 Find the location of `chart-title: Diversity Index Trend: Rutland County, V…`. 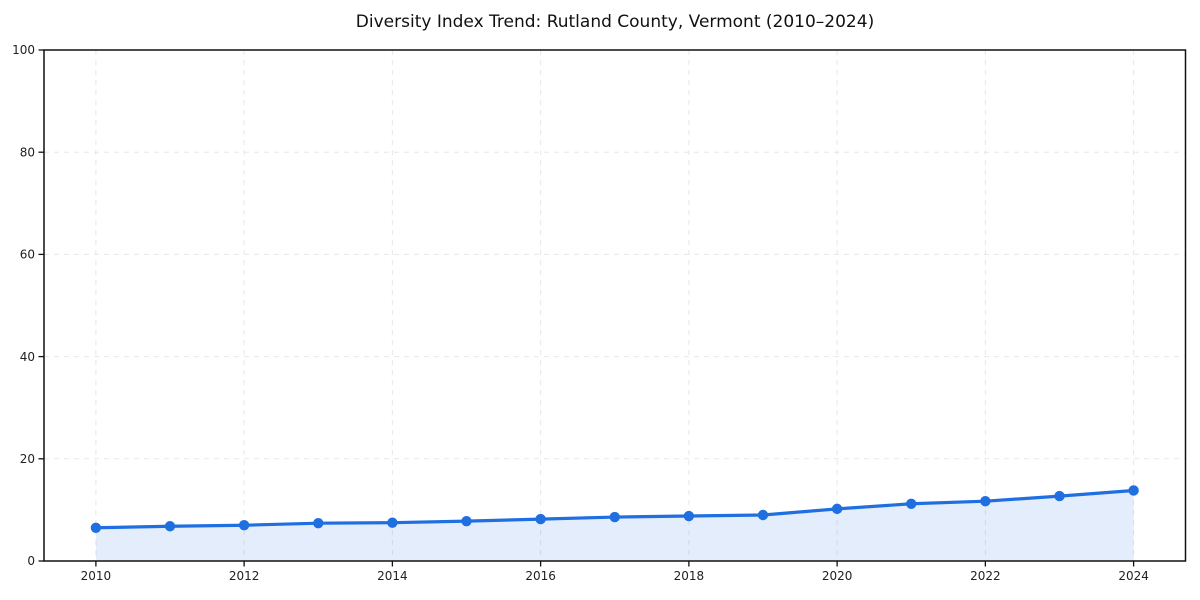

chart-title: Diversity Index Trend: Rutland County, V… is located at coordinates (615, 22).